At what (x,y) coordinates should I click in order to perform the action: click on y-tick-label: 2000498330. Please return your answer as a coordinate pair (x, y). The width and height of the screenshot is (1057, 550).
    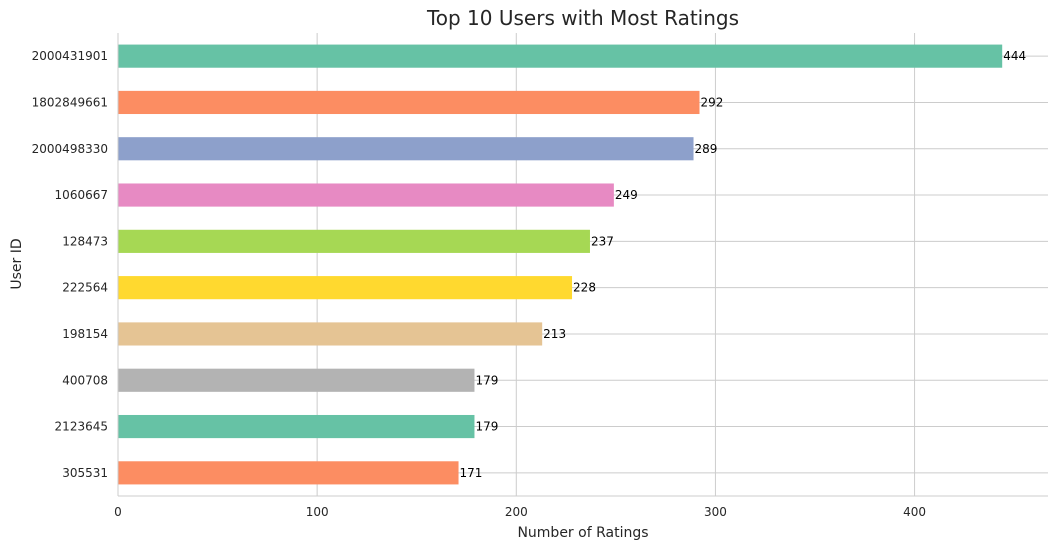
    Looking at the image, I should click on (70, 149).